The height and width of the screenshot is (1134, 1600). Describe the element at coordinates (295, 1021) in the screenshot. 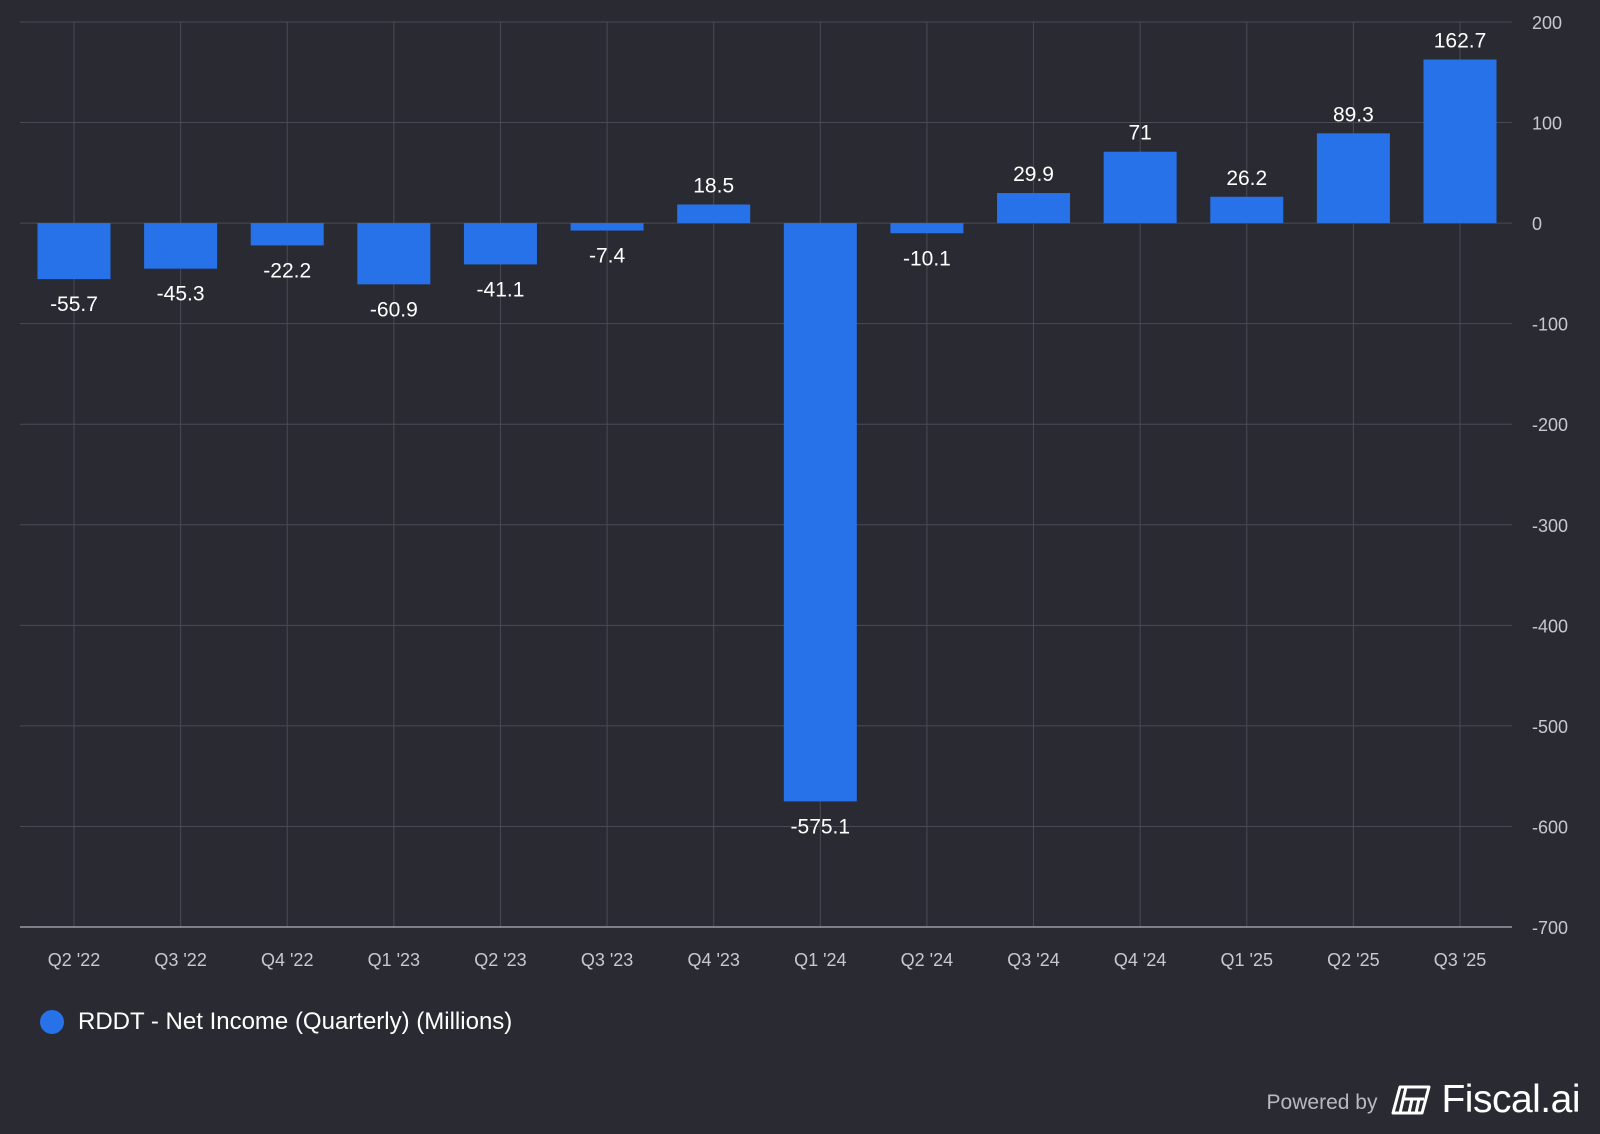

I see `legend-label: RDDT - Net Income (Quarterly) (Millions)` at that location.